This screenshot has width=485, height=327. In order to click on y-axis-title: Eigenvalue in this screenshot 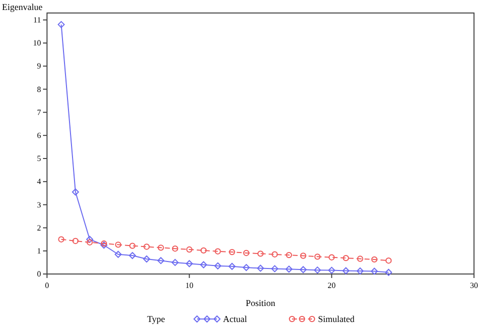, I will do `click(22, 7)`.